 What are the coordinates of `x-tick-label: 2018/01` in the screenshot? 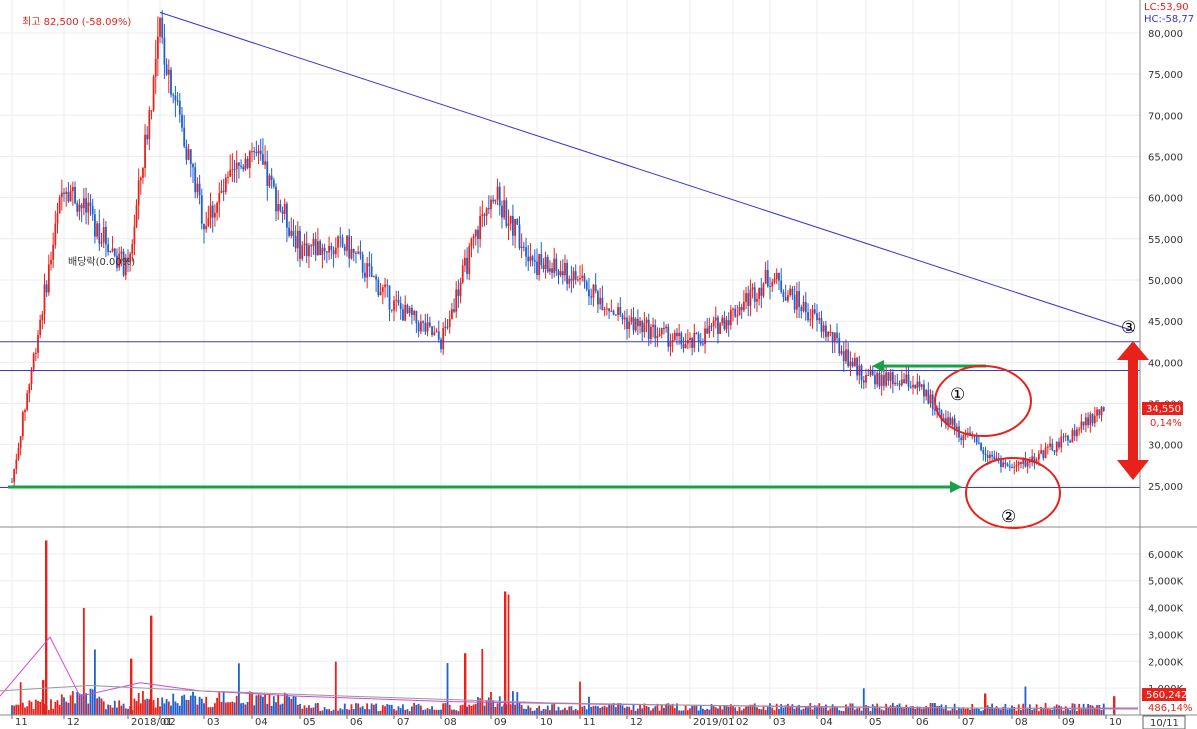 It's located at (152, 722).